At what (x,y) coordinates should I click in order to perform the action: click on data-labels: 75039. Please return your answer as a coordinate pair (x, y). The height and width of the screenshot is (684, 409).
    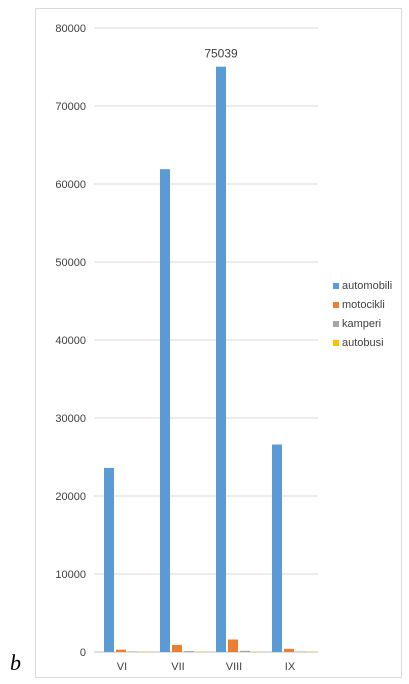
    Looking at the image, I should click on (221, 54).